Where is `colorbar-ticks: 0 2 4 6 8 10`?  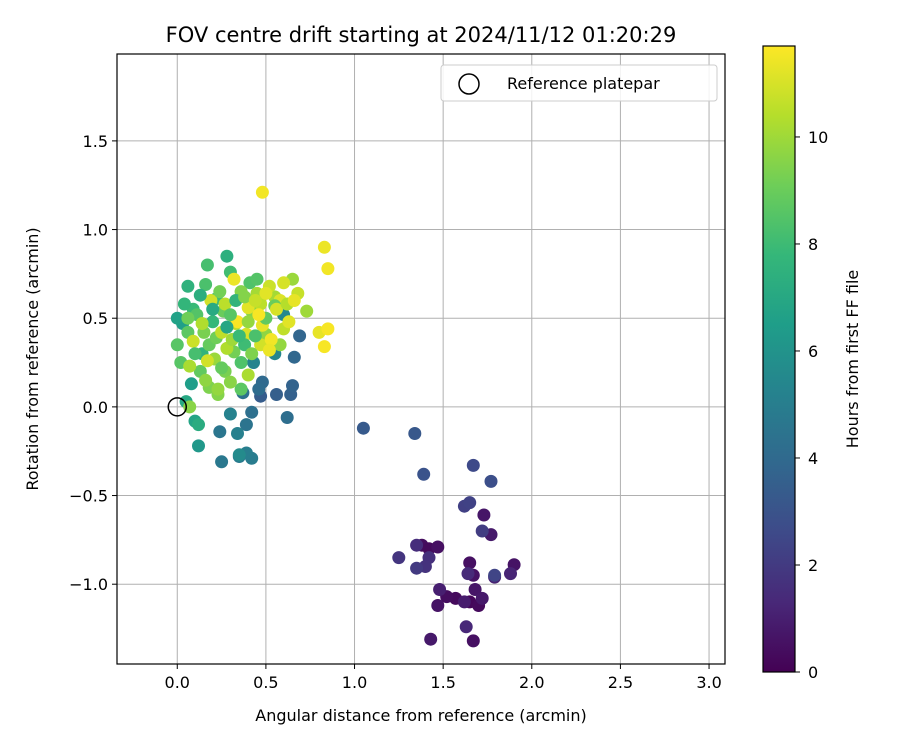 colorbar-ticks: 0 2 4 6 8 10 is located at coordinates (811, 405).